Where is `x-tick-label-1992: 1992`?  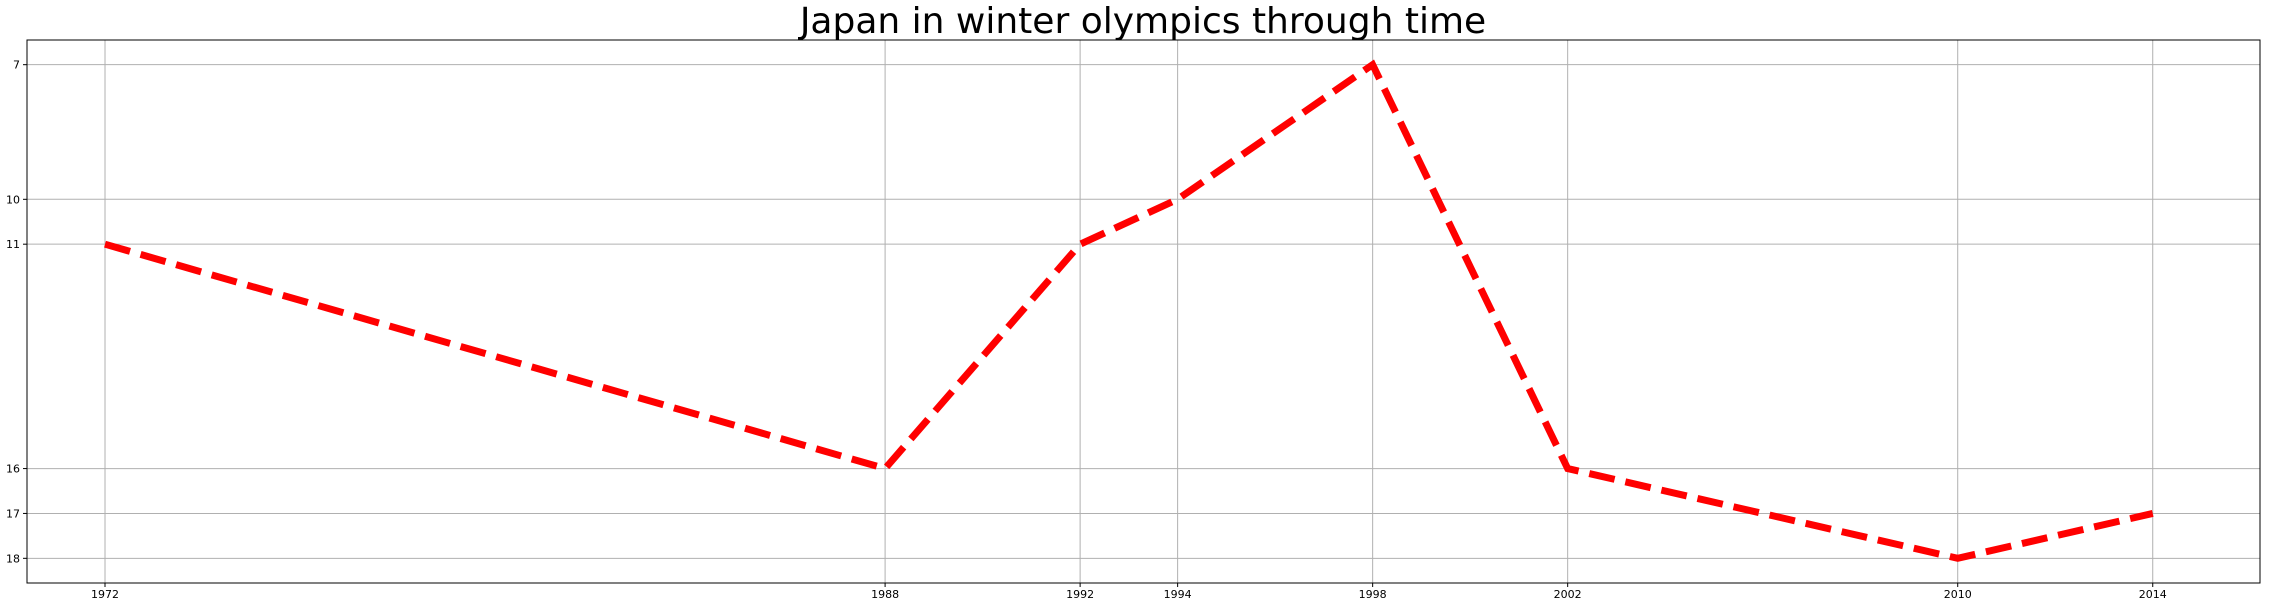 x-tick-label-1992: 1992 is located at coordinates (1080, 594).